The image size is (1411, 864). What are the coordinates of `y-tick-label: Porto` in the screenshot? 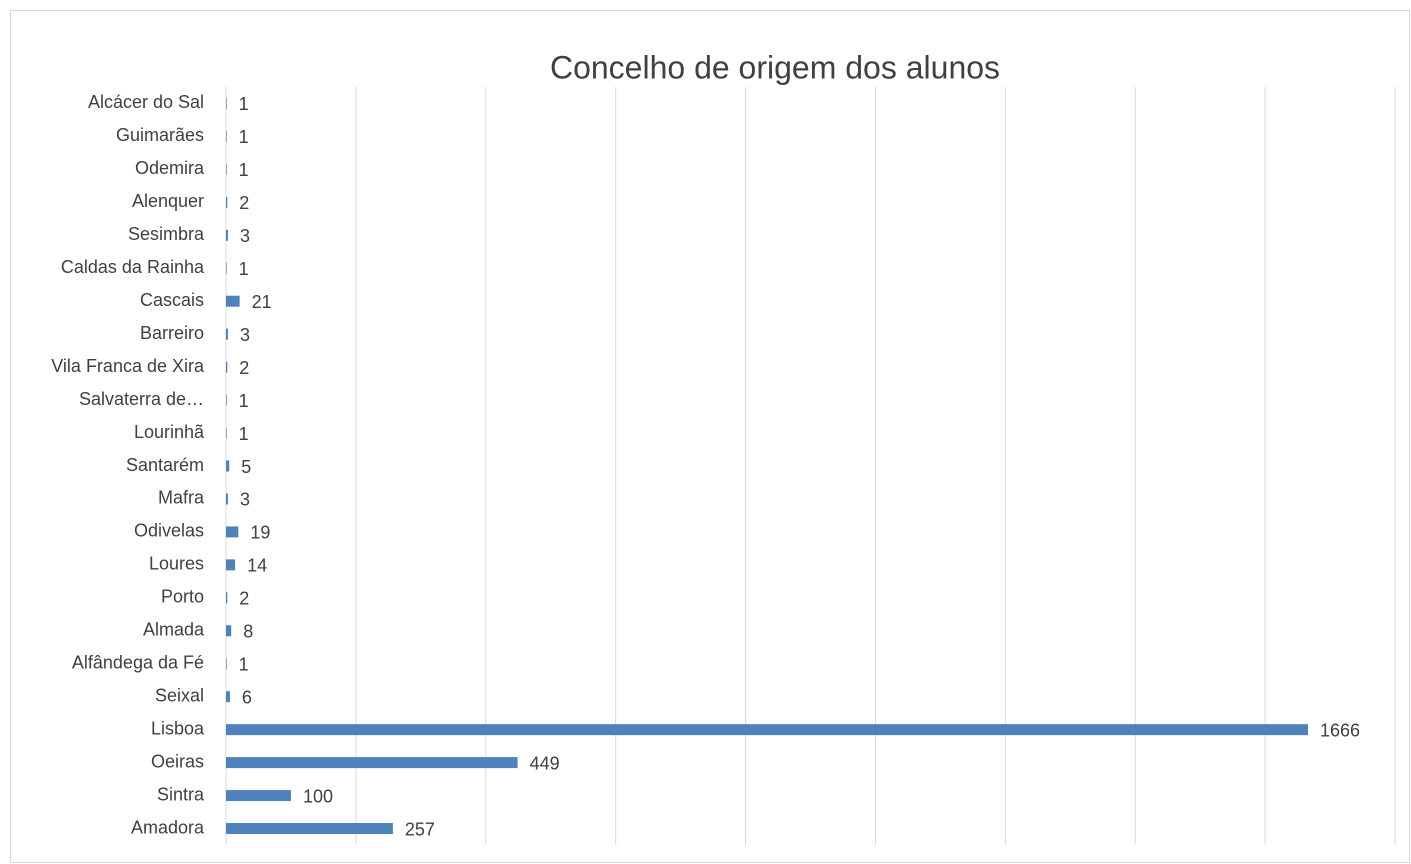 It's located at (182, 597).